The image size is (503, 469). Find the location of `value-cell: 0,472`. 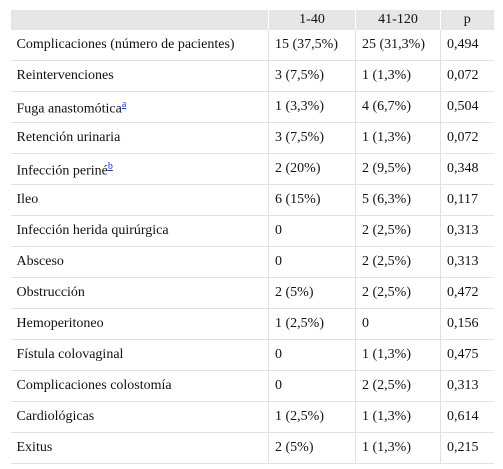

value-cell: 0,472 is located at coordinates (467, 293).